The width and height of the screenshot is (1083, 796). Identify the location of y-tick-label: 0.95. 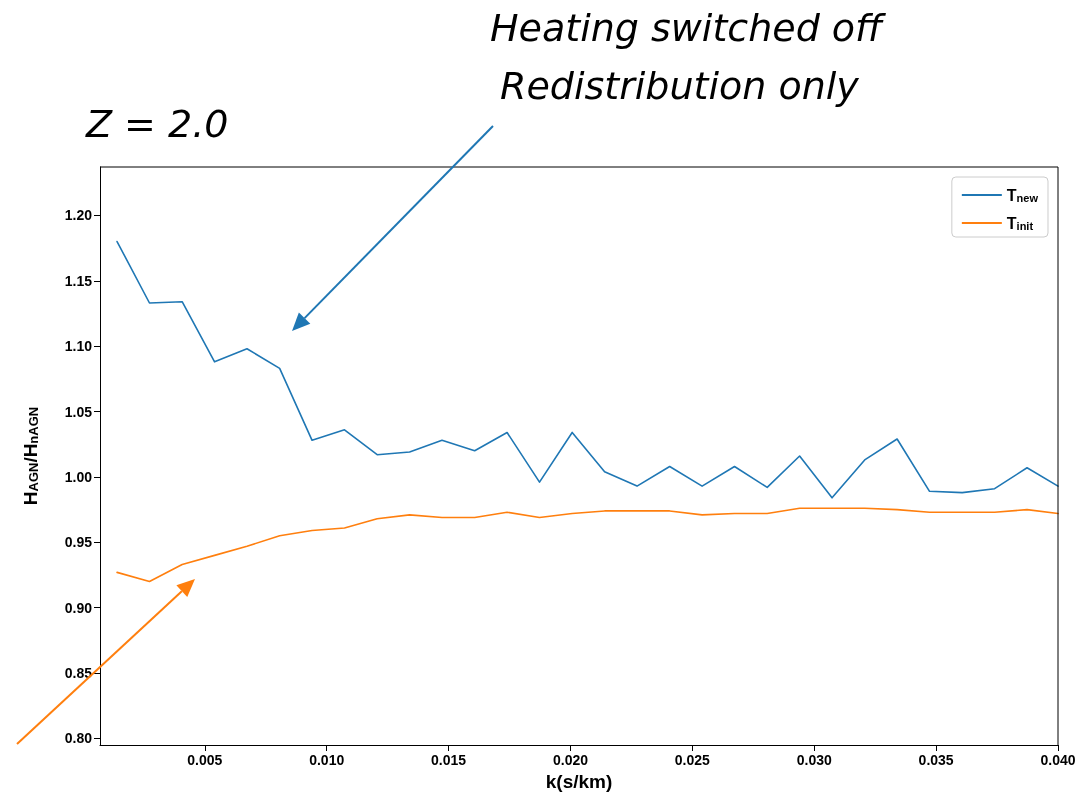
(78, 542).